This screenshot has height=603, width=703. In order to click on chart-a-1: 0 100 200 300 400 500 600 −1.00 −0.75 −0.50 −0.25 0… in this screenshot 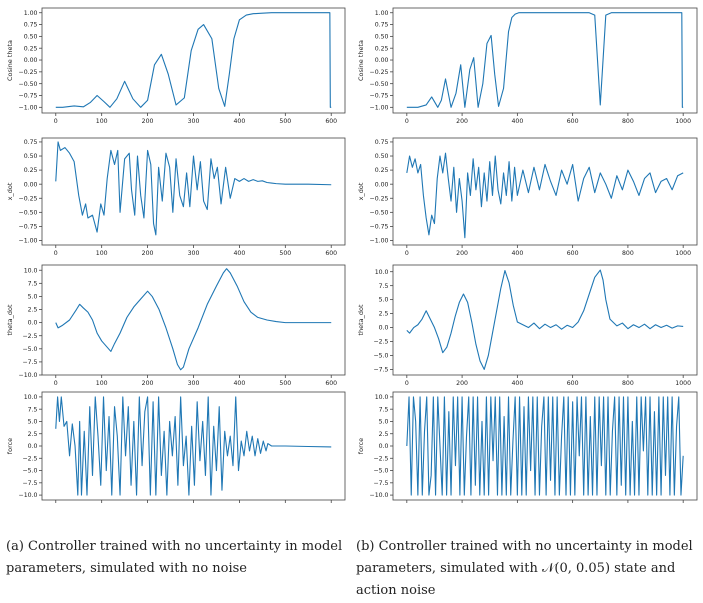, I will do `click(176, 197)`.